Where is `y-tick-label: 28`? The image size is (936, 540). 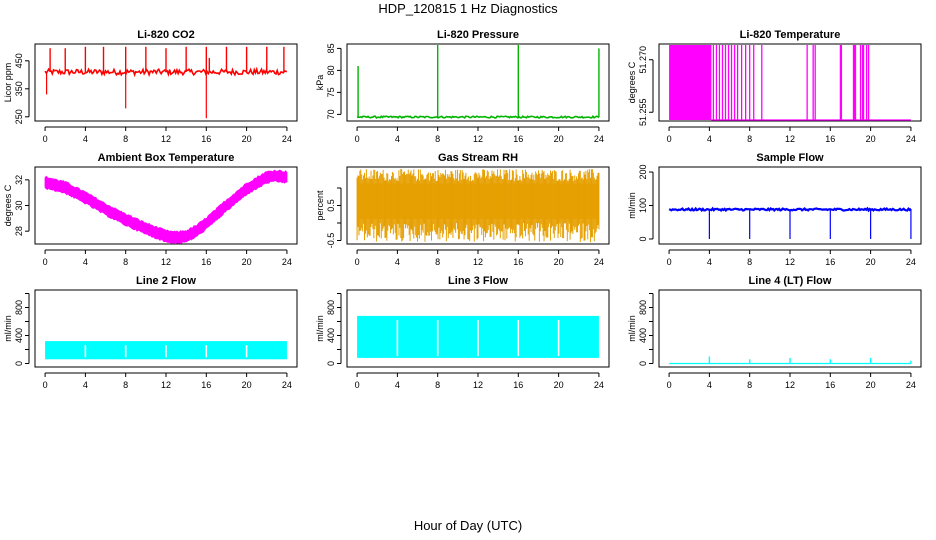
y-tick-label: 28 is located at coordinates (19, 231).